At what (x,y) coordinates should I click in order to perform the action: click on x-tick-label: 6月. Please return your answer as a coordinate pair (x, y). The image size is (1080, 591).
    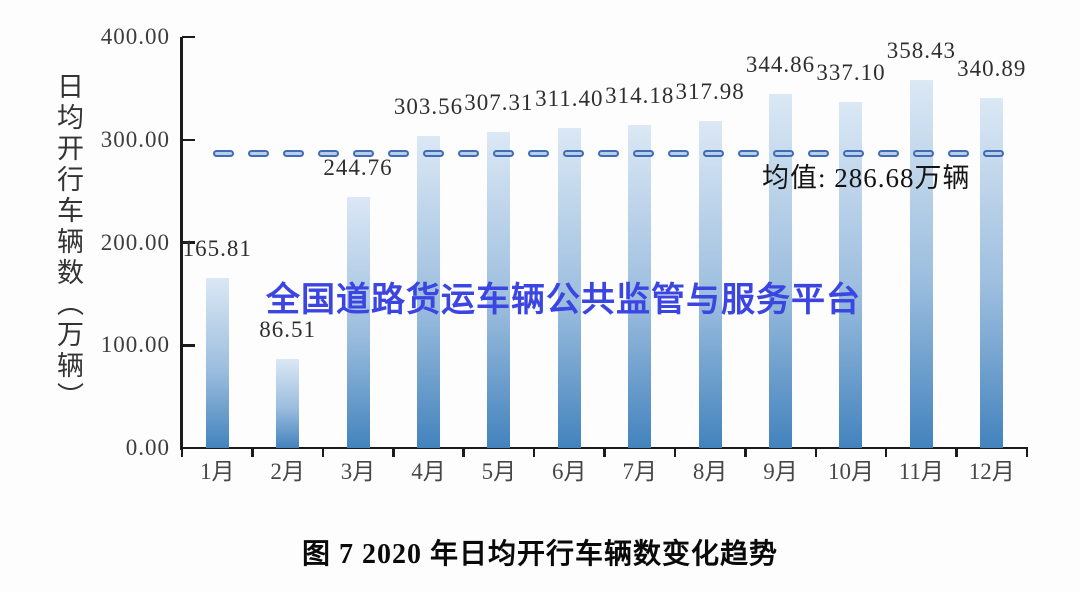
    Looking at the image, I should click on (569, 471).